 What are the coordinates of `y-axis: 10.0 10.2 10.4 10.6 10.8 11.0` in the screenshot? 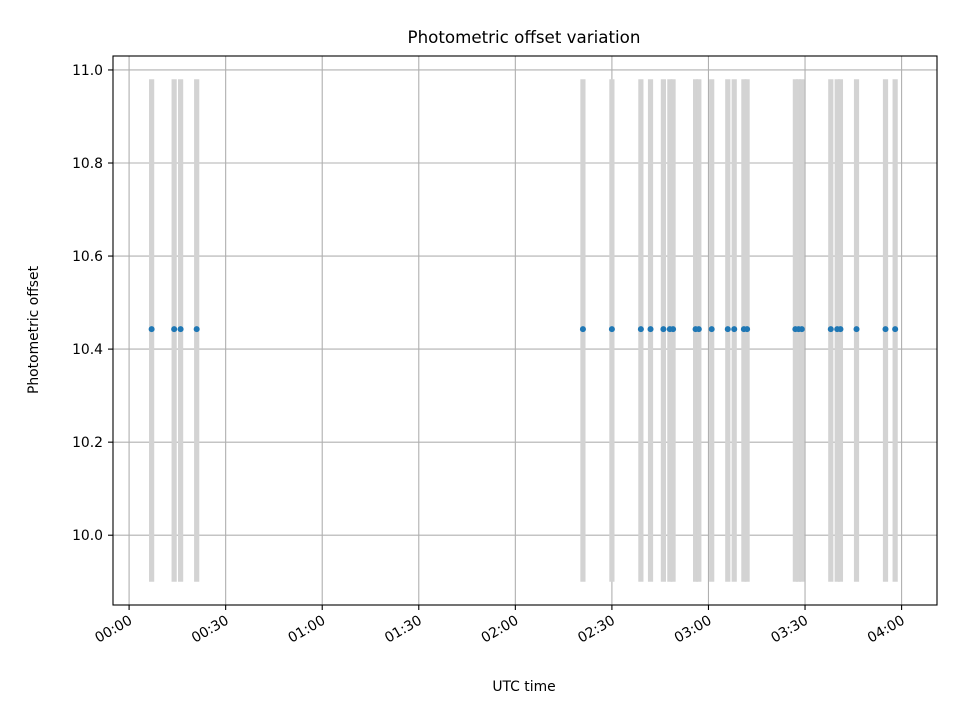 It's located at (92, 303).